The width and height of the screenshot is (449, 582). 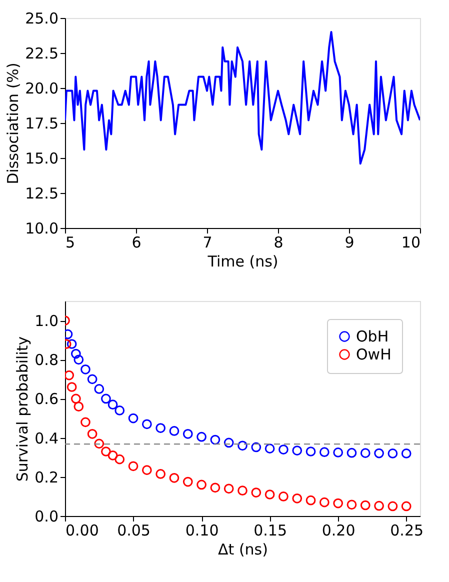 I want to click on x-tick-label: 8, so click(x=279, y=243).